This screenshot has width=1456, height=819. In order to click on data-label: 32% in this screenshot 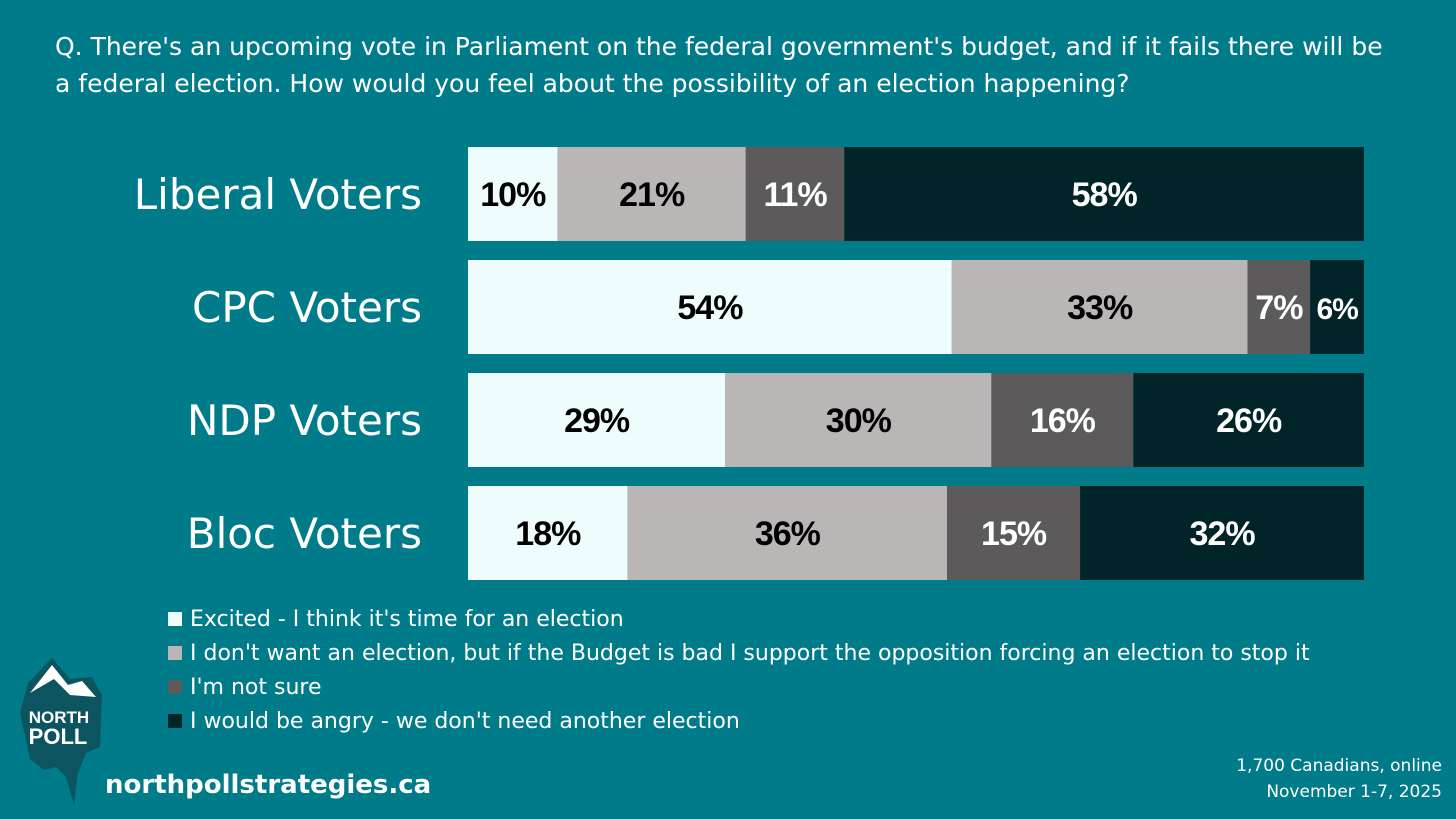, I will do `click(1223, 534)`.